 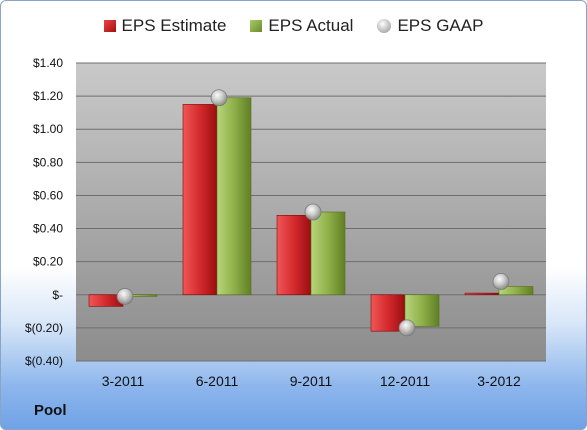 I want to click on legend-label-gaap: EPS GAAP, so click(x=440, y=25).